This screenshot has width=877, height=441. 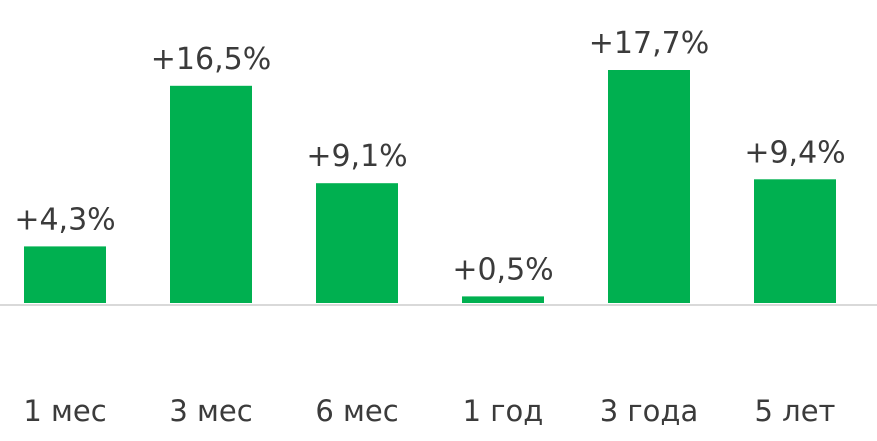 I want to click on data-label-0: +4,3%, so click(x=64, y=219).